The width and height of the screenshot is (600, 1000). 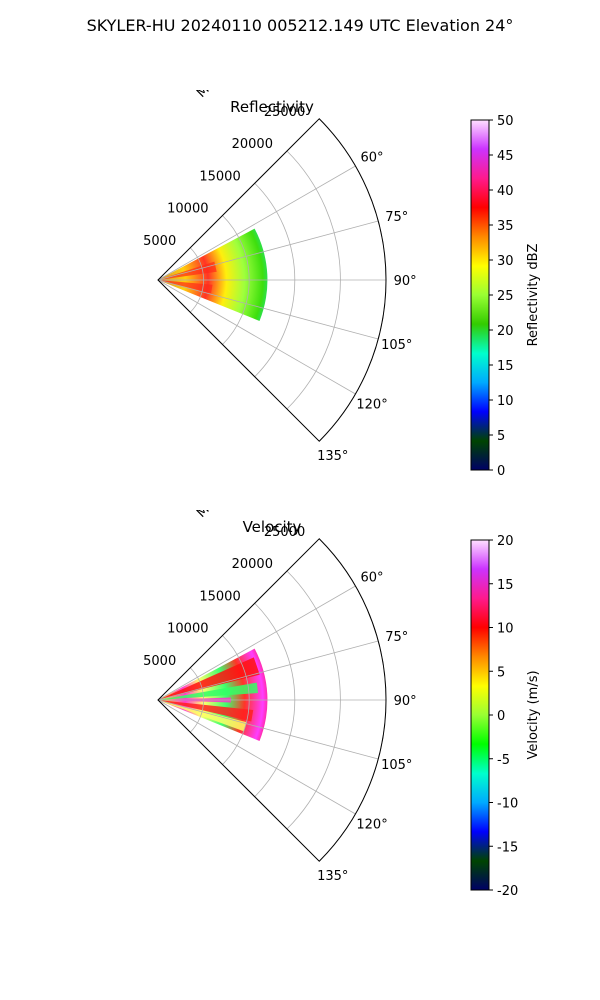 I want to click on colorbar-tick-label: -5, so click(x=503, y=760).